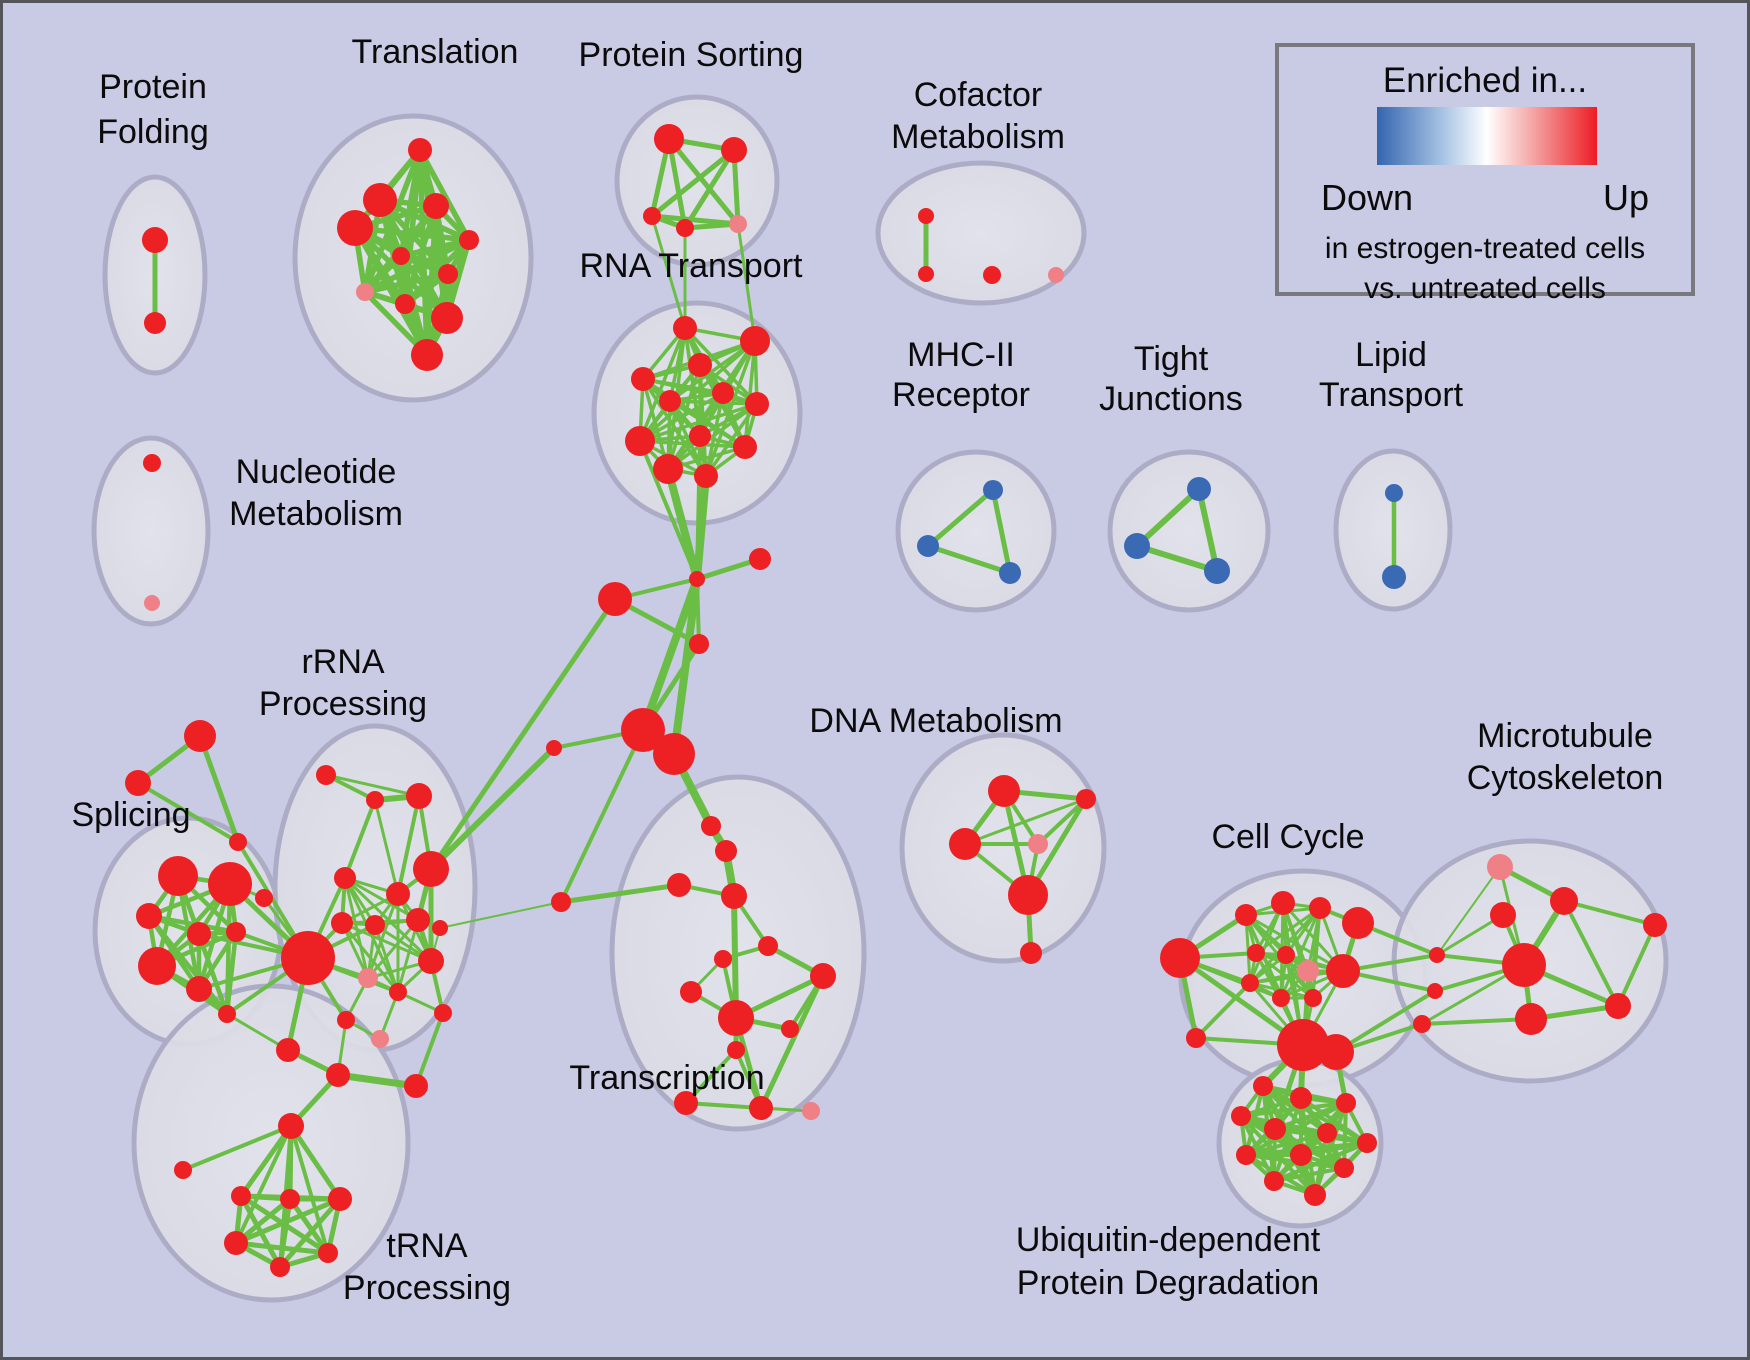  I want to click on node-pf0, so click(155, 240).